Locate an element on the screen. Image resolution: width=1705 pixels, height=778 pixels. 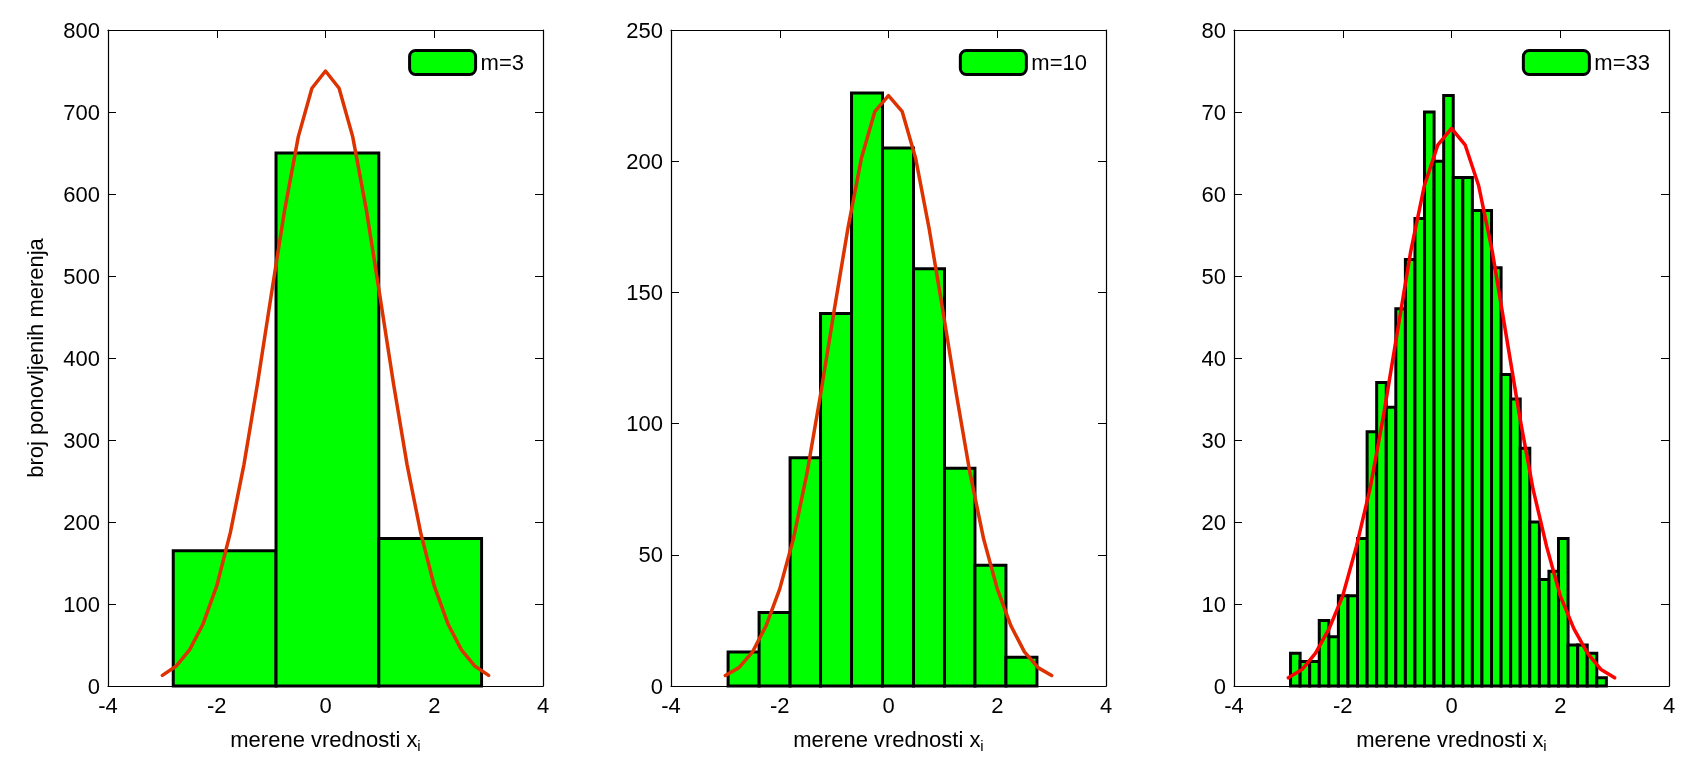
y-tick-label: 800 is located at coordinates (81, 30).